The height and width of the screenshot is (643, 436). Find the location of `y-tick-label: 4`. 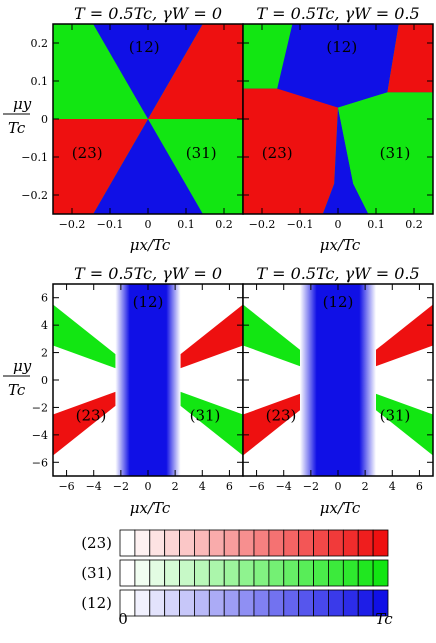

y-tick-label: 4 is located at coordinates (44, 325).